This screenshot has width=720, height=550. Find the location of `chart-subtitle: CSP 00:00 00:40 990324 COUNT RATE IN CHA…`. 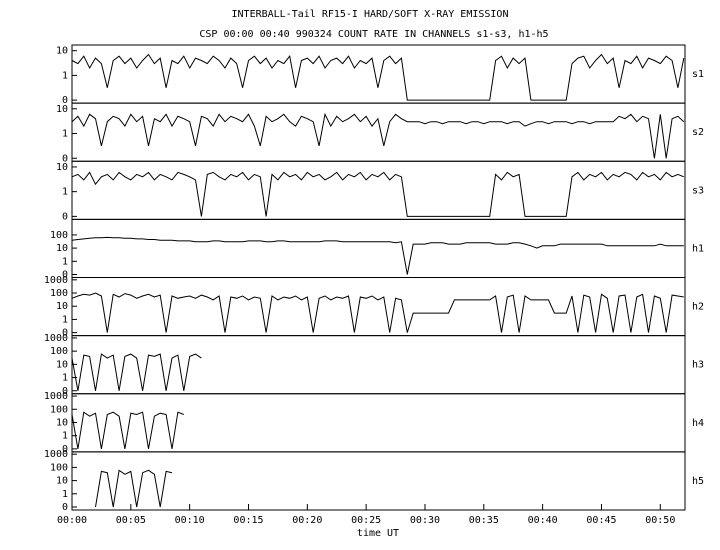

chart-subtitle: CSP 00:00 00:40 990324 COUNT RATE IN CHA… is located at coordinates (373, 34).